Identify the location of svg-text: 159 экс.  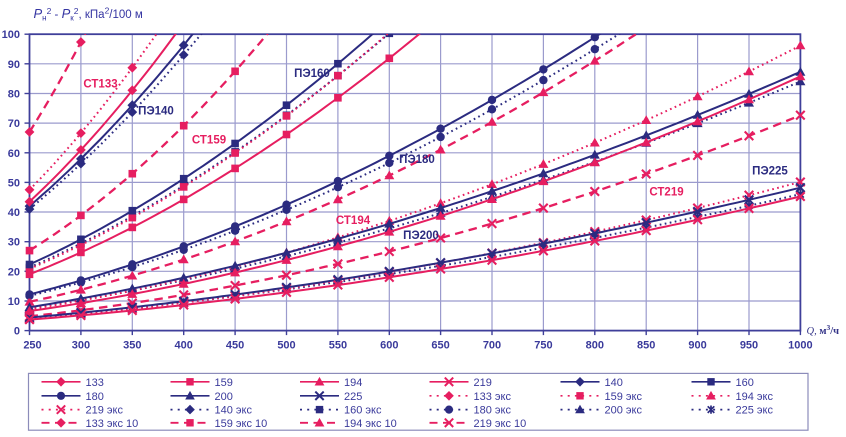
(624, 397).